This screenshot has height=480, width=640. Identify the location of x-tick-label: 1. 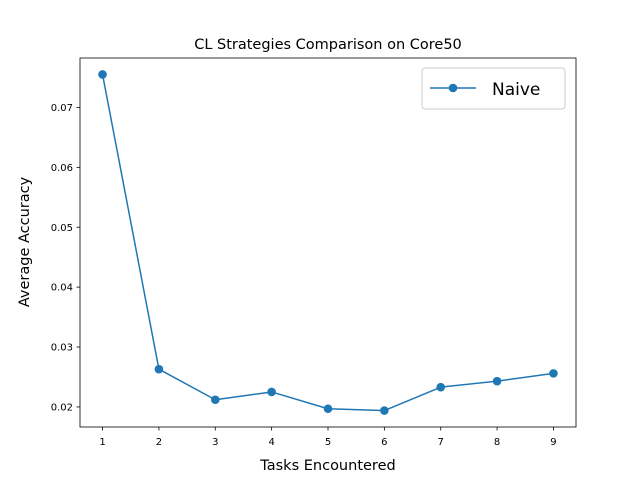
(102, 442).